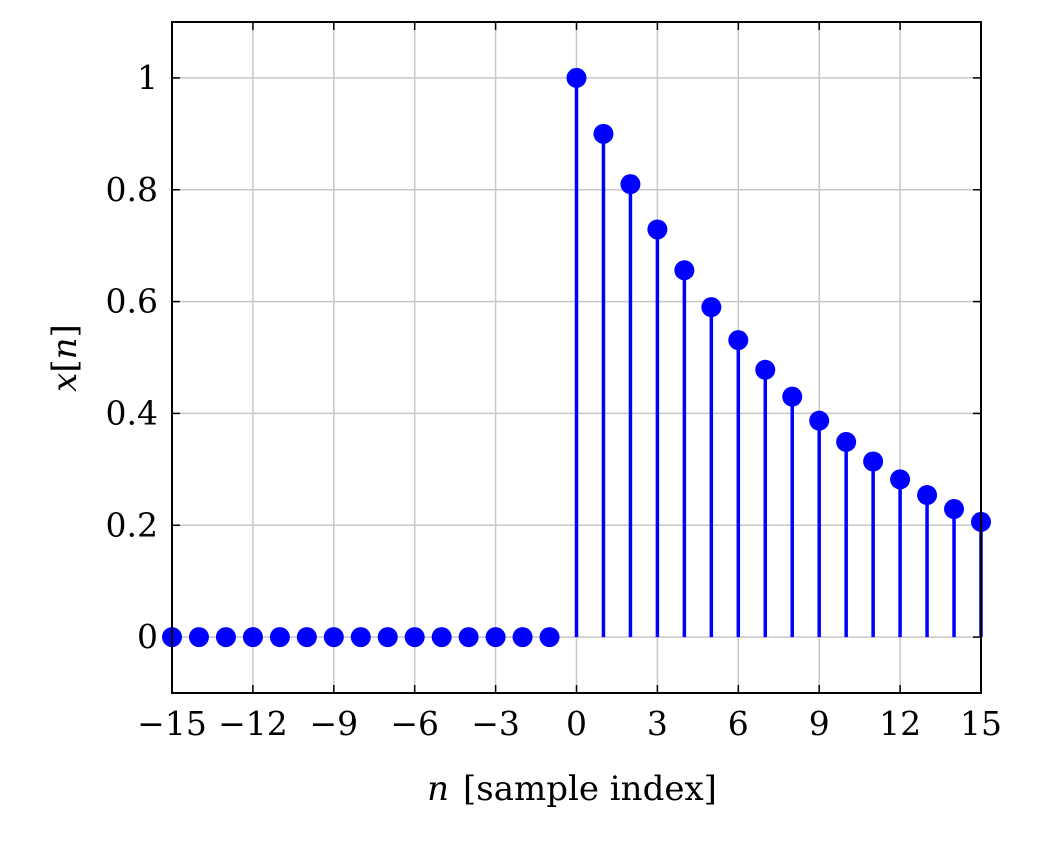 The width and height of the screenshot is (1037, 844). Describe the element at coordinates (590, 789) in the screenshot. I see `x-axis-label-text: [sample index]` at that location.